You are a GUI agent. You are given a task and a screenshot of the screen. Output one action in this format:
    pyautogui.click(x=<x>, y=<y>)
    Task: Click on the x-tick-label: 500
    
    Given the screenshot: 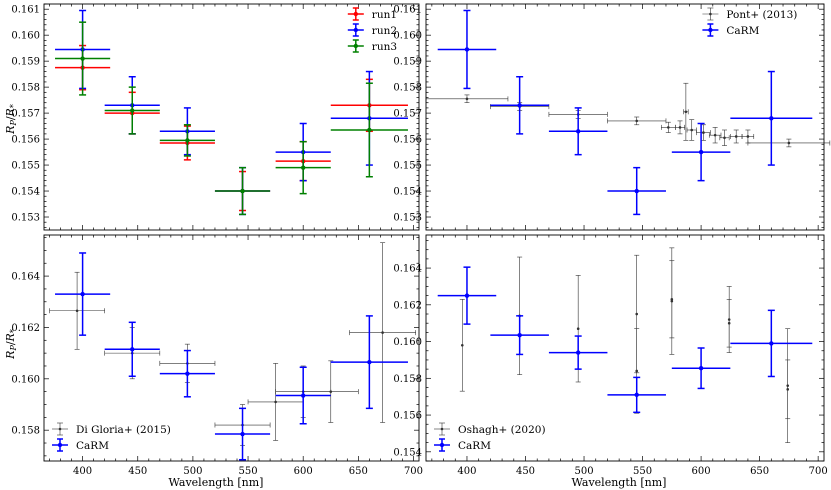 What is the action you would take?
    pyautogui.click(x=192, y=471)
    